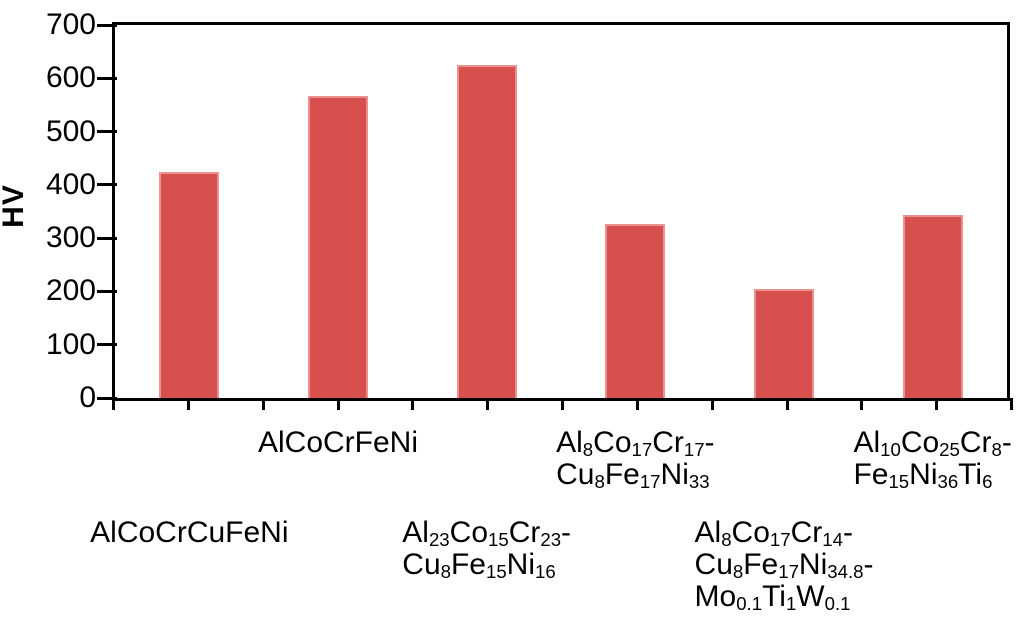 The width and height of the screenshot is (1024, 622). I want to click on category-label-1: AlCoCrCuFeNi, so click(189, 532).